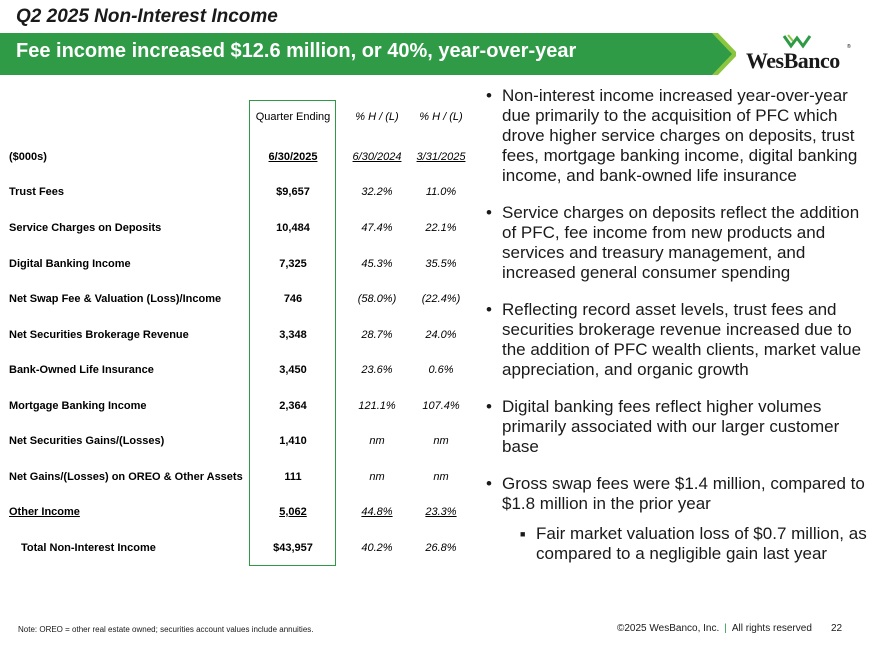 This screenshot has height=660, width=880. What do you see at coordinates (377, 192) in the screenshot?
I see `row-pct-1: 32.2%` at bounding box center [377, 192].